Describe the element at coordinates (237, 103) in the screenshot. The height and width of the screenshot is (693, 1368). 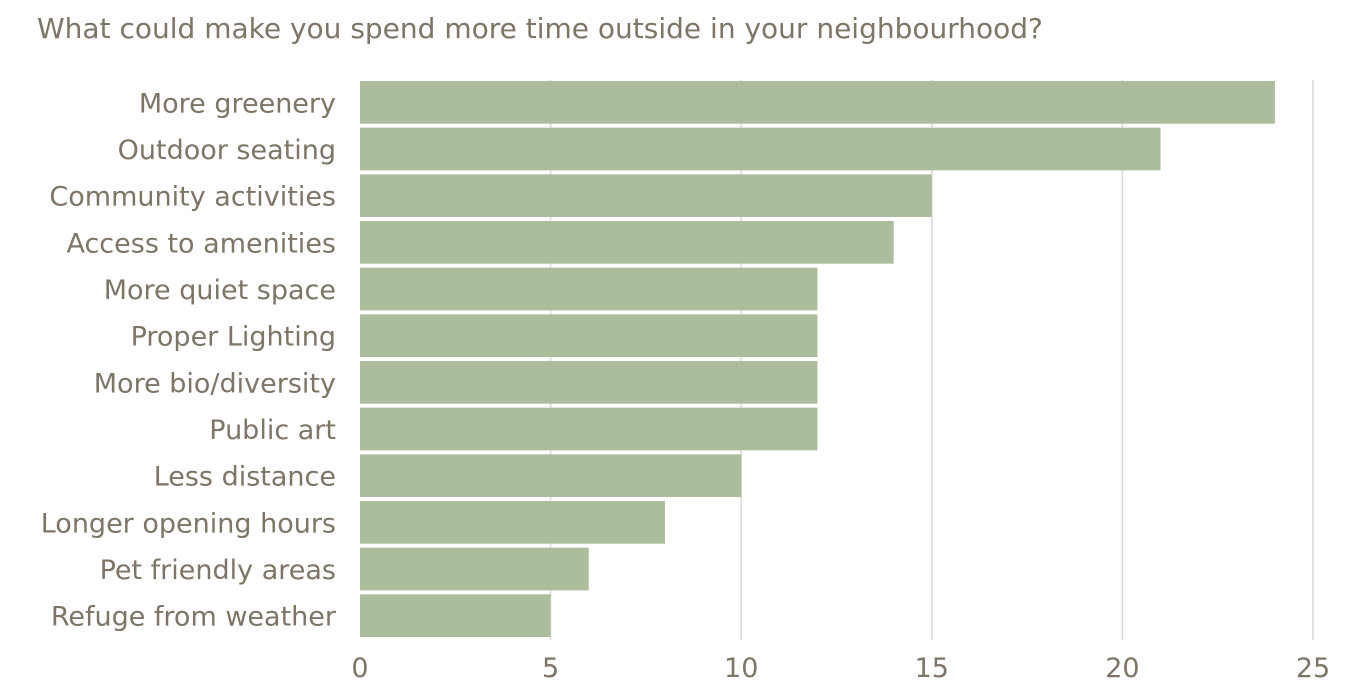
I see `category-label: More greenery` at that location.